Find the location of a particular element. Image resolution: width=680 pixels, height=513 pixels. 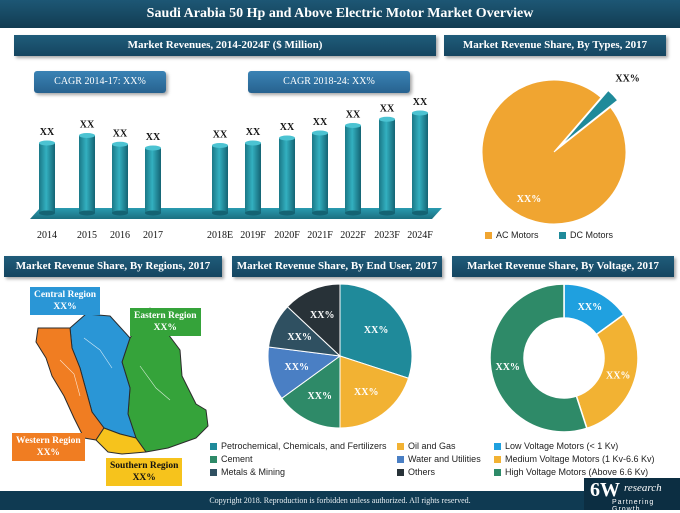

cagr-2014-17-callout: CAGR 2014-17: XX% is located at coordinates (100, 82).